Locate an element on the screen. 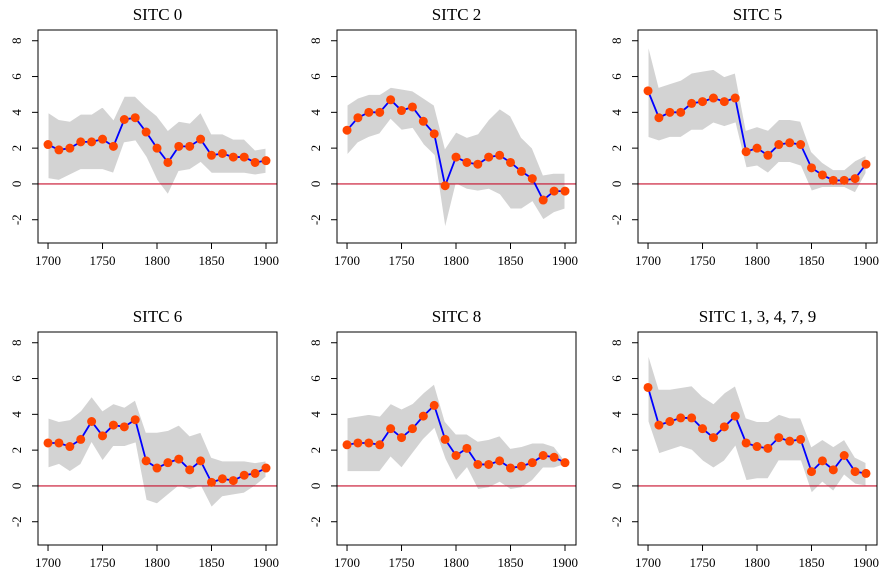 Image resolution: width=885 pixels, height=577 pixels. panel-title: SITC 1, 3, 4, 7, 9 is located at coordinates (758, 316).